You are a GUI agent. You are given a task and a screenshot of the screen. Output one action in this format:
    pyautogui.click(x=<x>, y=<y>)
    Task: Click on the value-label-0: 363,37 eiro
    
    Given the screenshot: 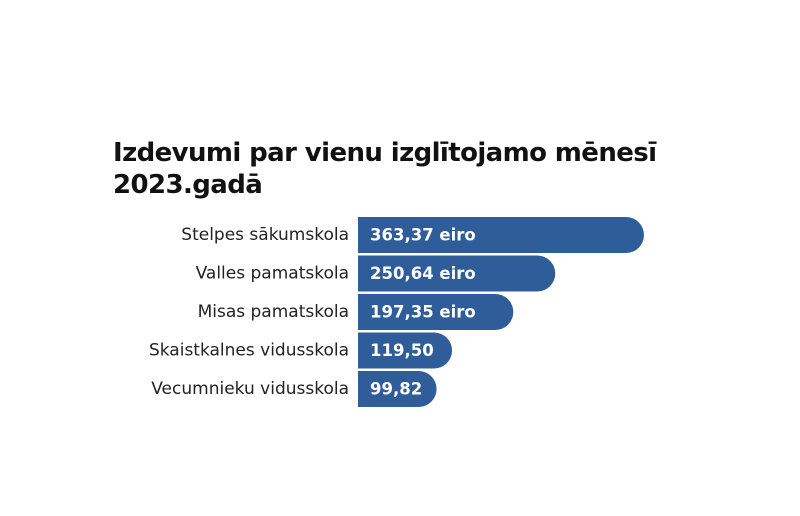 What is the action you would take?
    pyautogui.click(x=423, y=235)
    